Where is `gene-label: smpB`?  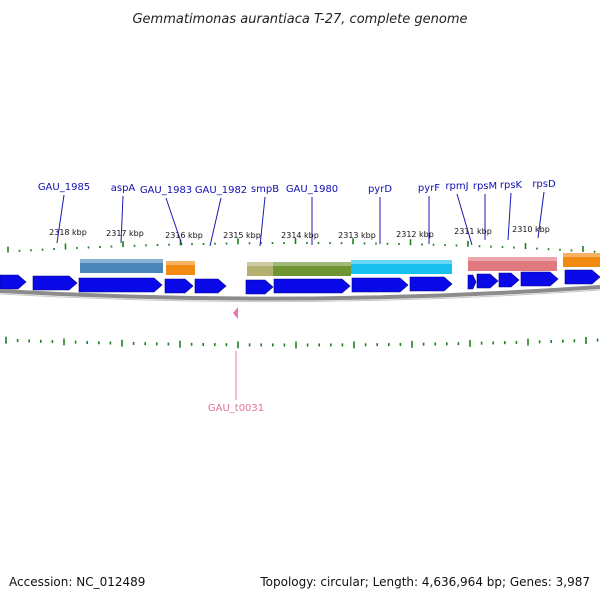 gene-label: smpB is located at coordinates (265, 189).